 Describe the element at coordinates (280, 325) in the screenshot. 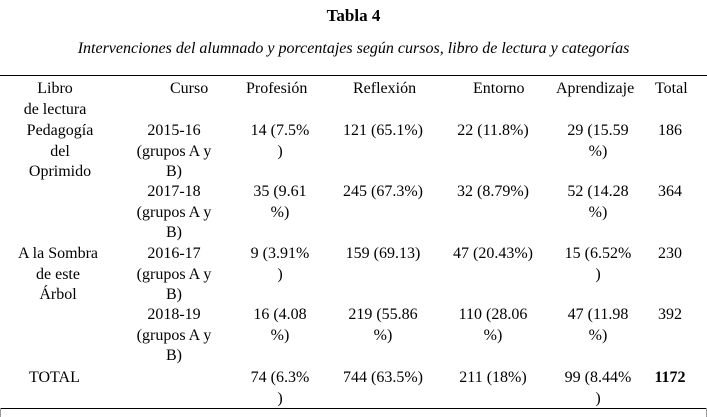

I see `cell-profesion: 16 (4.08 %)` at that location.